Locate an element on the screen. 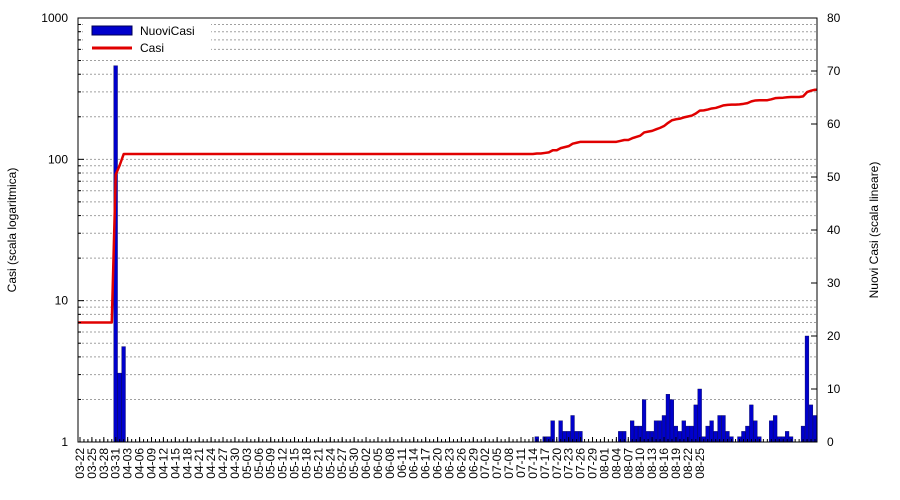 Image resolution: width=900 pixels, height=500 pixels. x-tick-label: 07-08 is located at coordinates (509, 463).